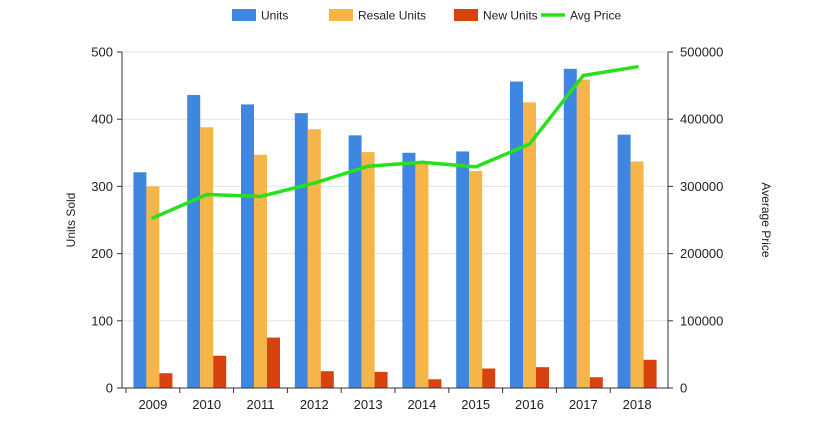 Image resolution: width=832 pixels, height=422 pixels. I want to click on legend: Units Resale Units New Units Avg Price, so click(426, 16).